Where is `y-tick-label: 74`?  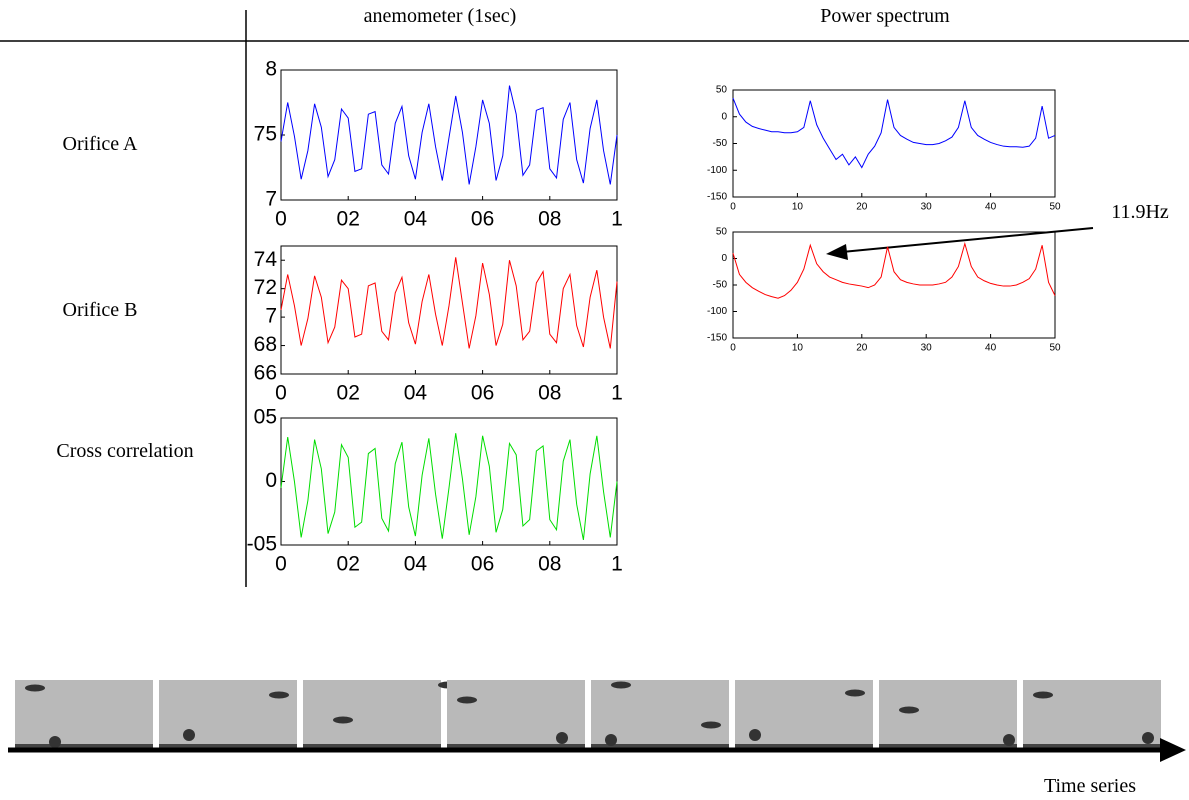
y-tick-label: 74 is located at coordinates (266, 259).